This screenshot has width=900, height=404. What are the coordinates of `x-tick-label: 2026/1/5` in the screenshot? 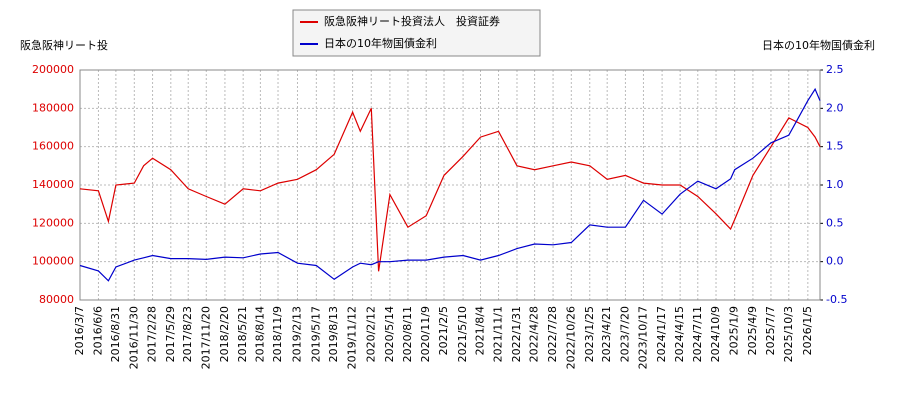 It's located at (807, 330).